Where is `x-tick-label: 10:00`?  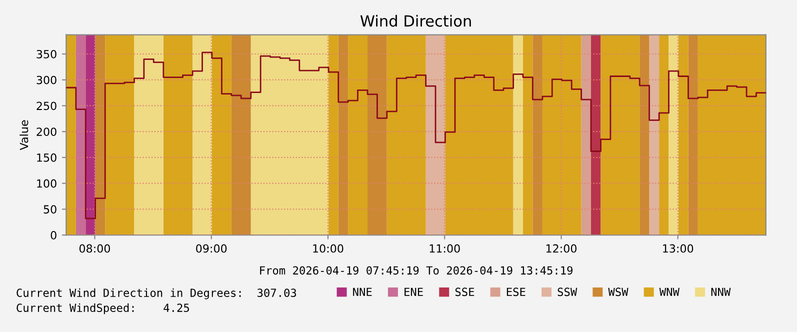 x-tick-label: 10:00 is located at coordinates (328, 248).